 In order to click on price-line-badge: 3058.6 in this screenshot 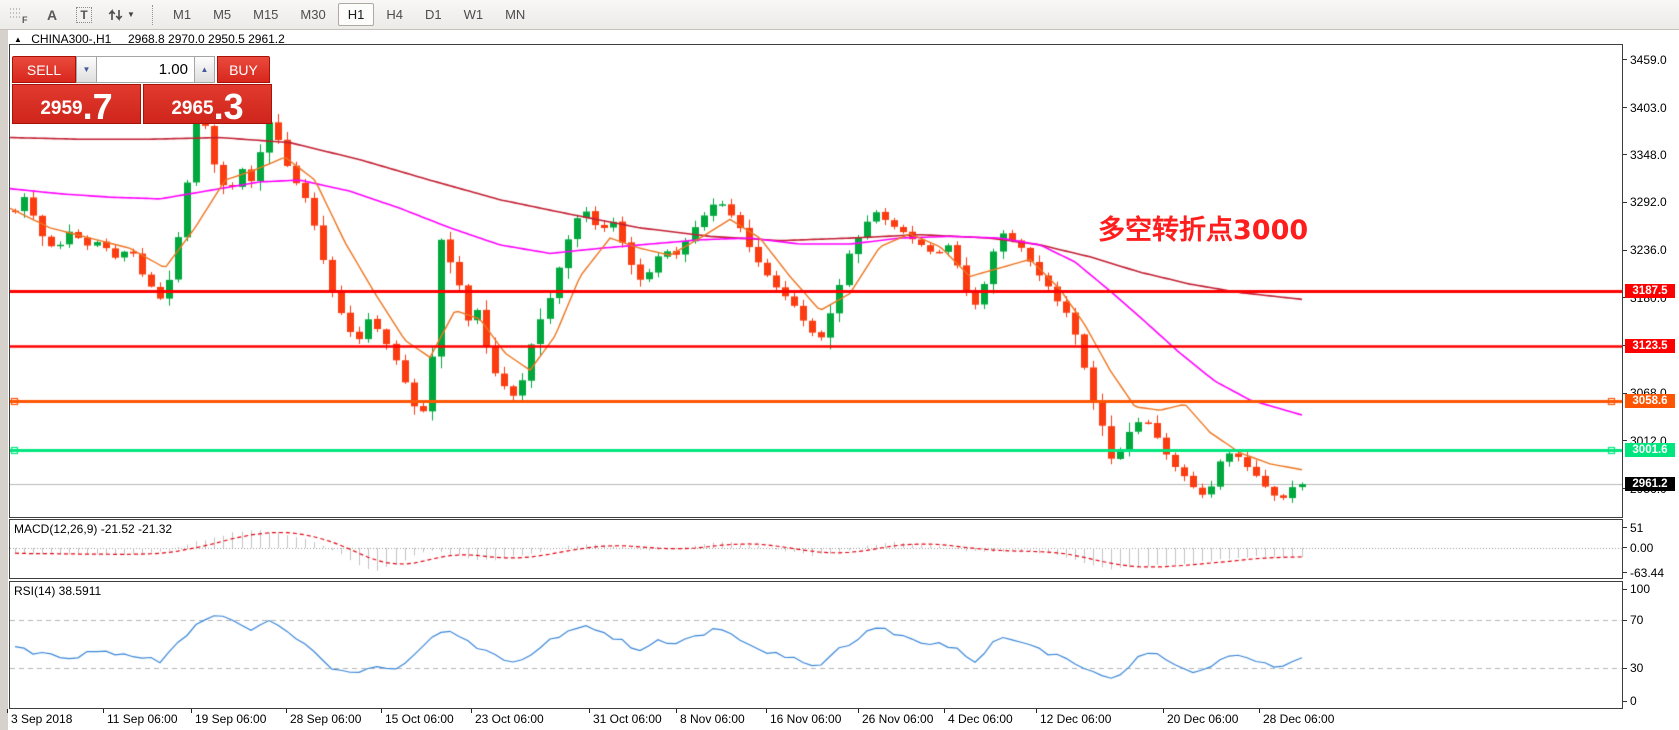, I will do `click(1650, 401)`.